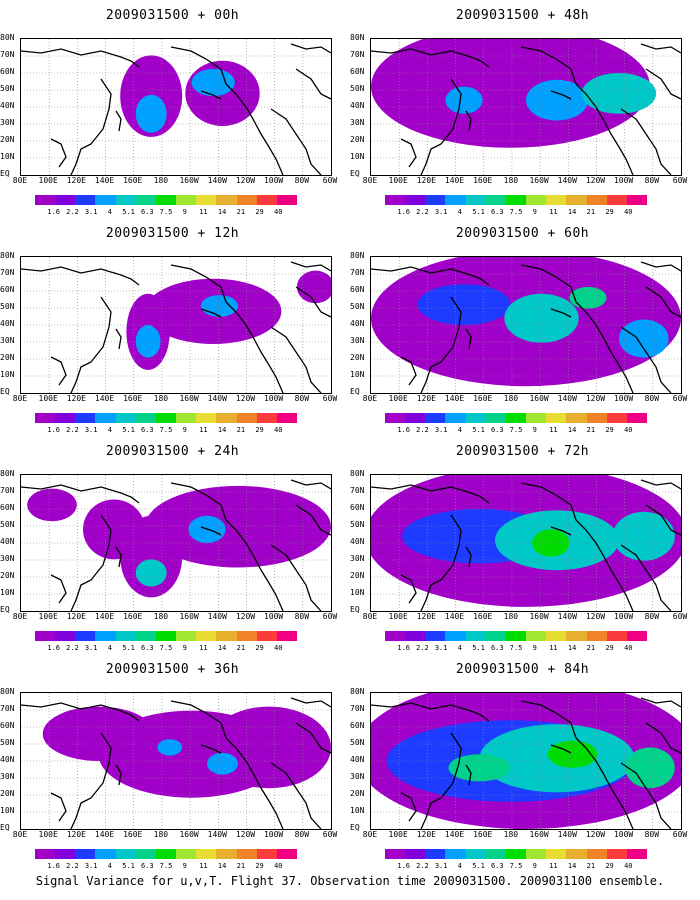 The width and height of the screenshot is (700, 900). I want to click on colorbar-label: 4, so click(459, 648).